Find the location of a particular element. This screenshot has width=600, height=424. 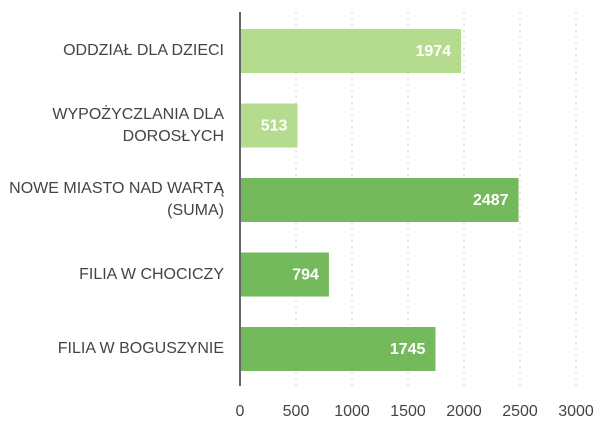

category-label: FILIA W BOGUSZYNIE is located at coordinates (140, 348).